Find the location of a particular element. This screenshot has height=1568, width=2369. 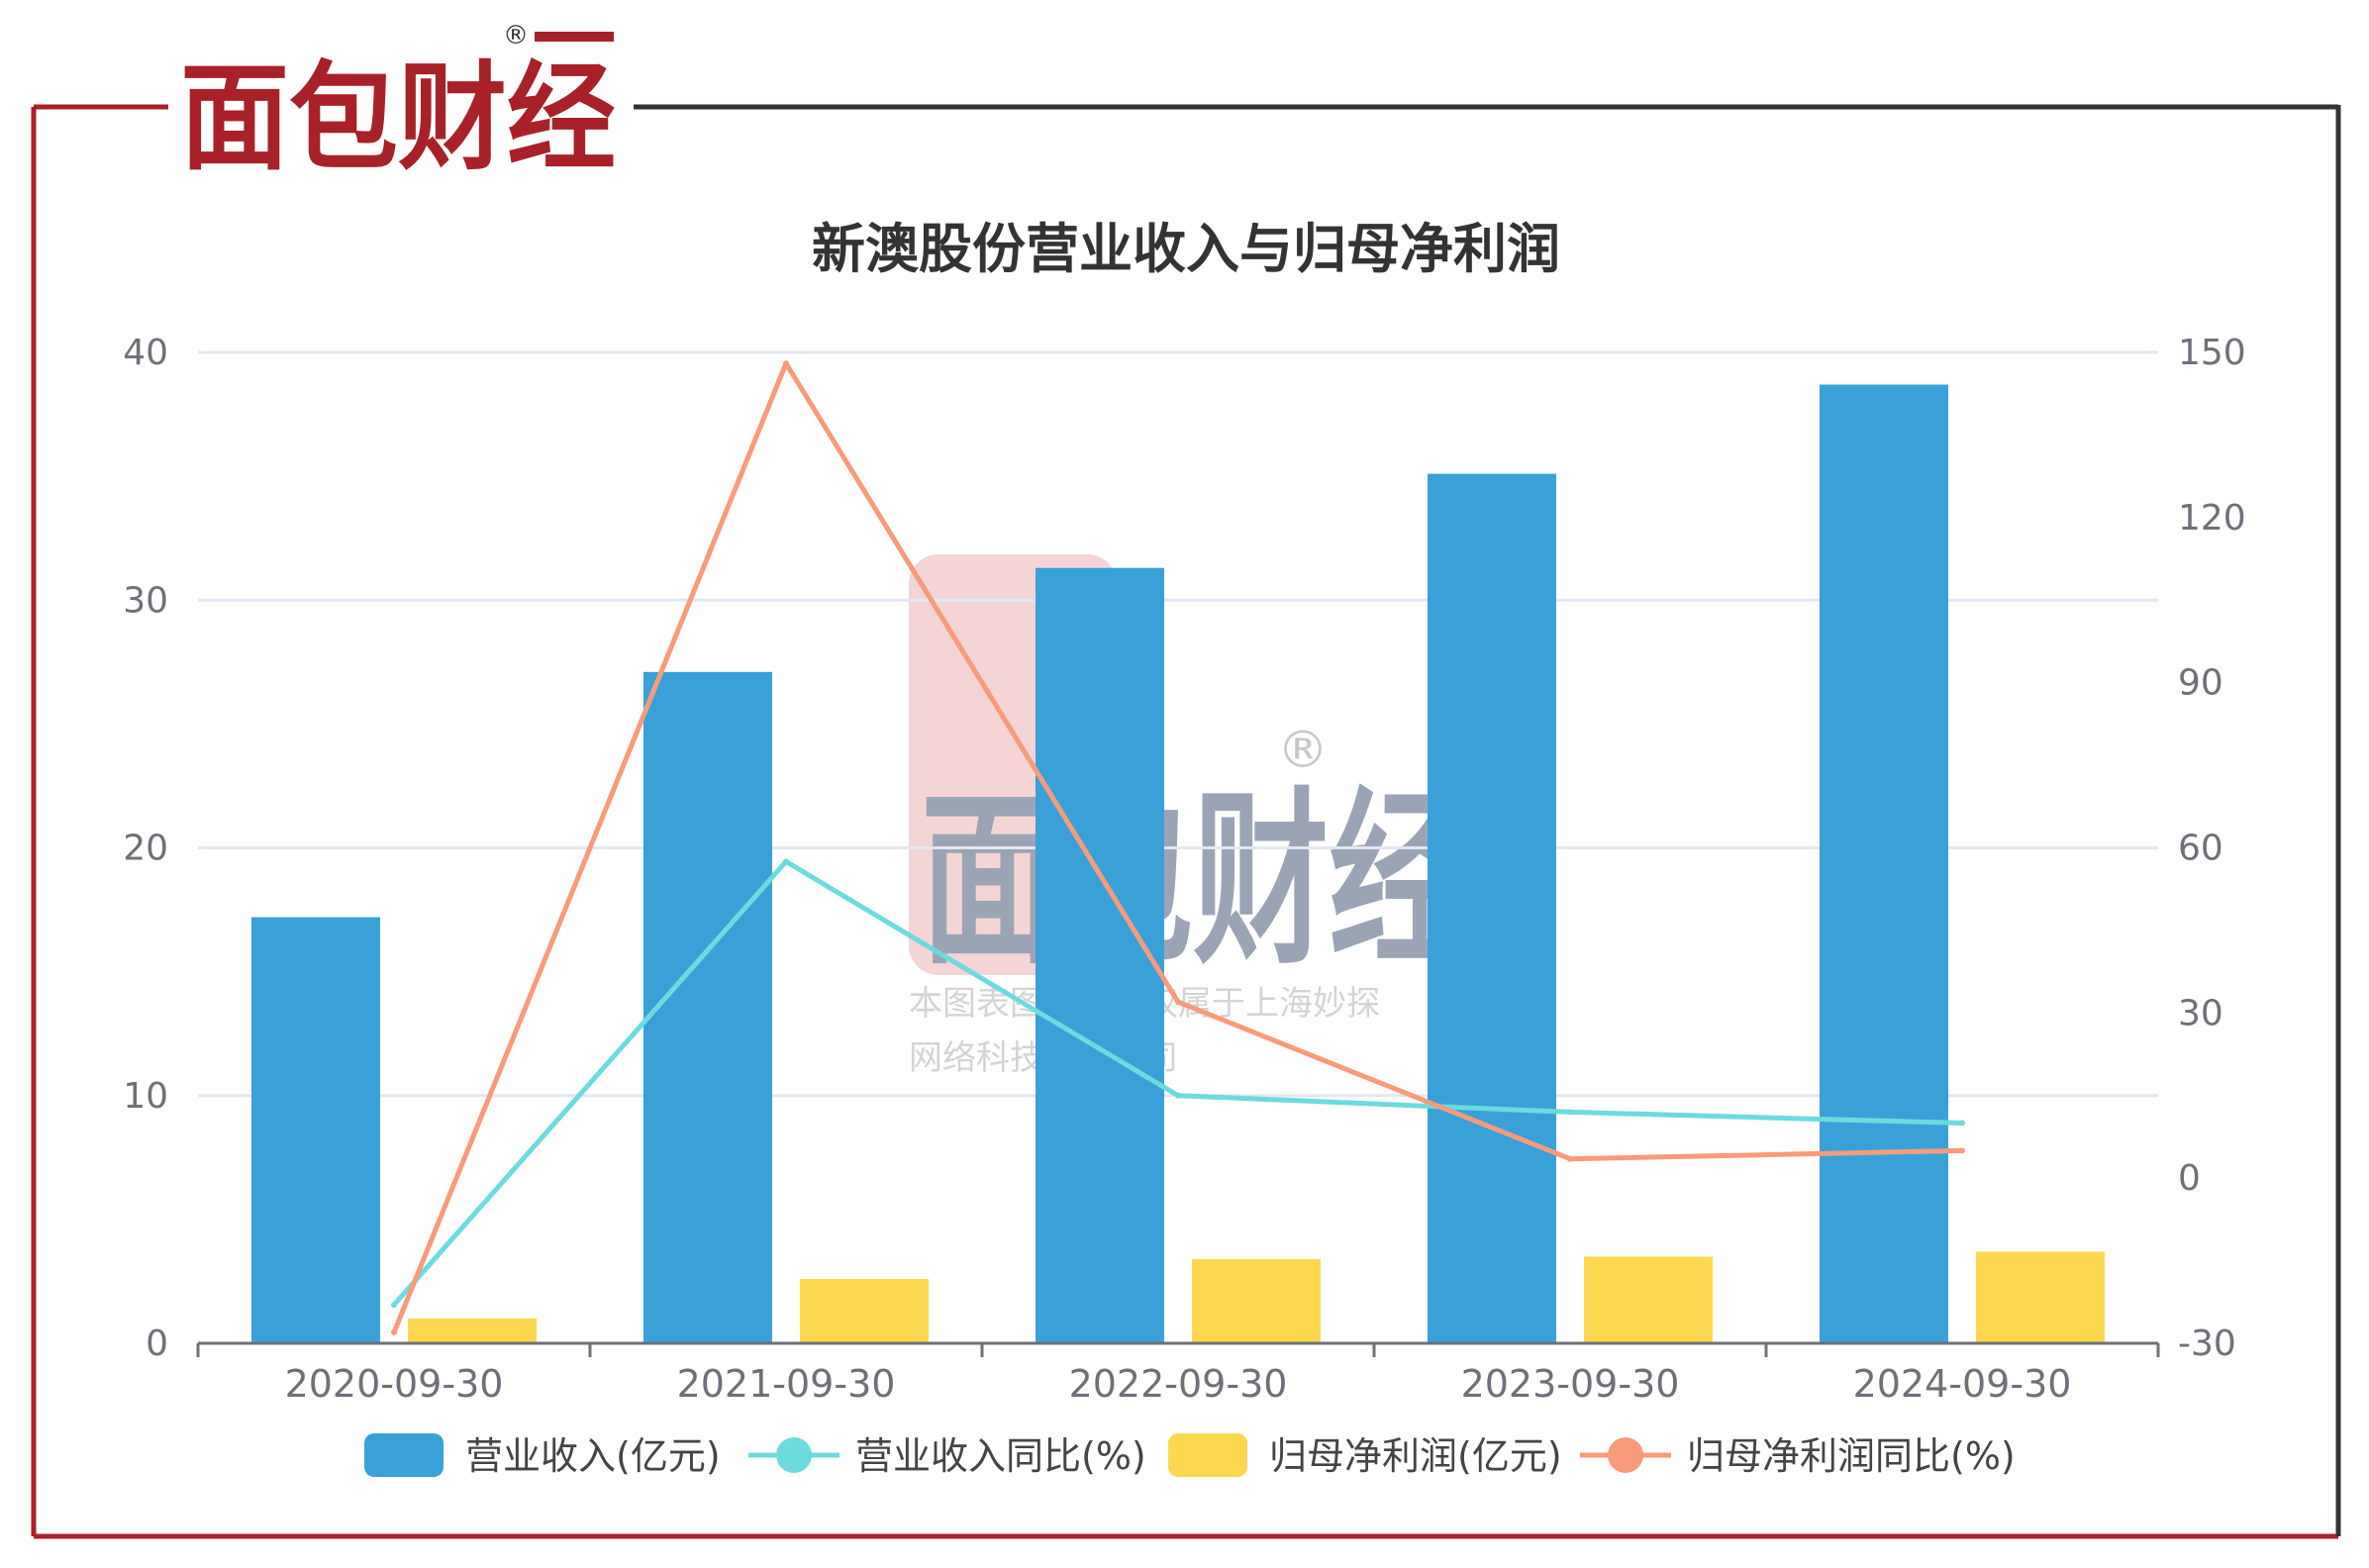

y-left-tick-label: 30 is located at coordinates (145, 600).